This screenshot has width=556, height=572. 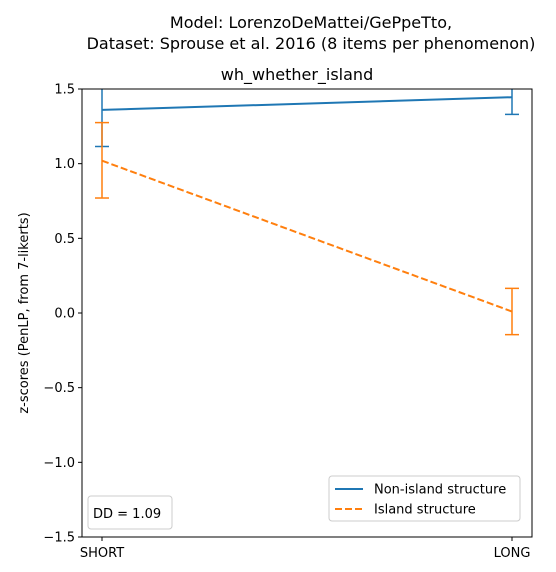 I want to click on dd-annotation: DD = 1.09, so click(x=127, y=514).